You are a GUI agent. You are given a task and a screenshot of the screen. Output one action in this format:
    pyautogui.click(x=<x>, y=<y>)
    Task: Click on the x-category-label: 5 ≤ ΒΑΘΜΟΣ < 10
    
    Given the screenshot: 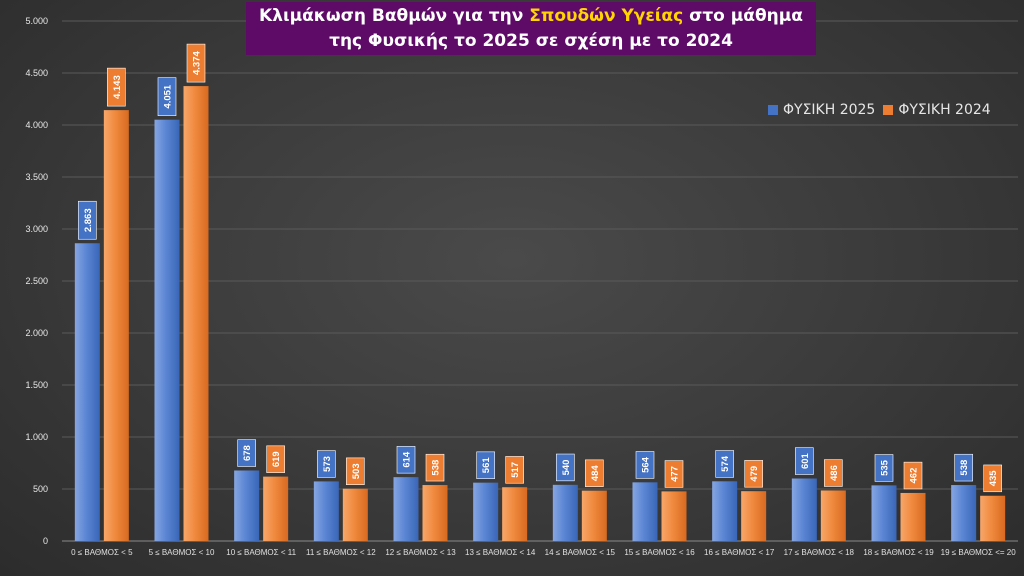 What is the action you would take?
    pyautogui.click(x=182, y=552)
    